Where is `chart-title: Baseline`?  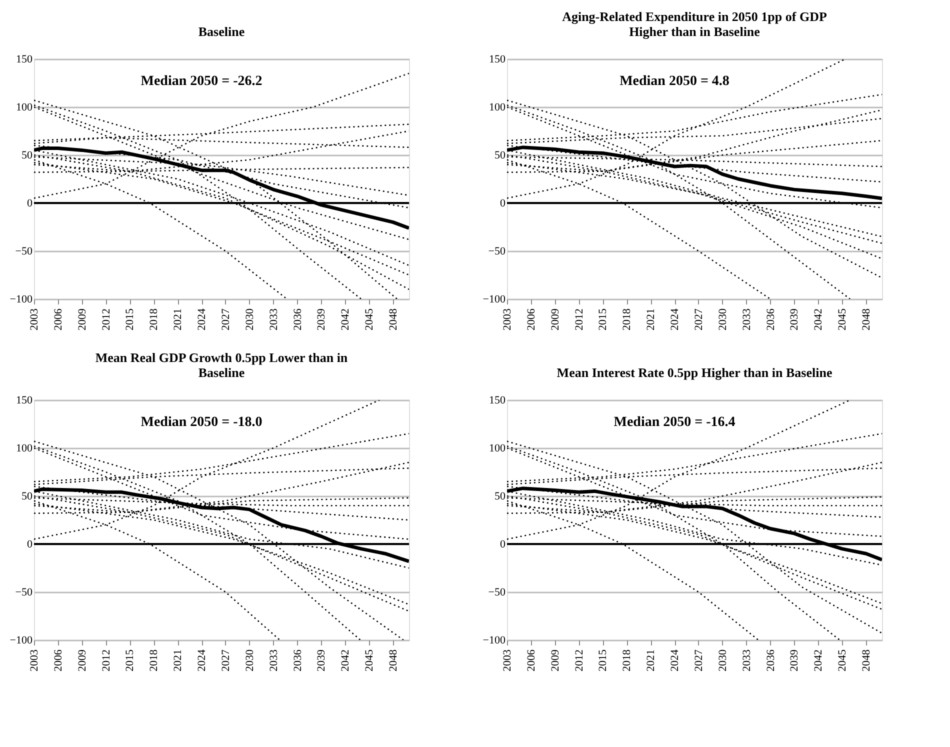 chart-title: Baseline is located at coordinates (221, 31).